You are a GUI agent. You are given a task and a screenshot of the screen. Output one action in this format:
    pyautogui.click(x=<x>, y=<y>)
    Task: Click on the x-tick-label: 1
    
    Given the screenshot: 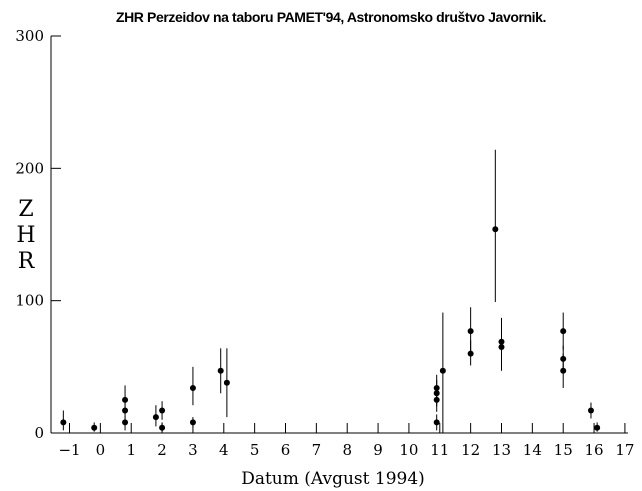 What is the action you would take?
    pyautogui.click(x=131, y=450)
    